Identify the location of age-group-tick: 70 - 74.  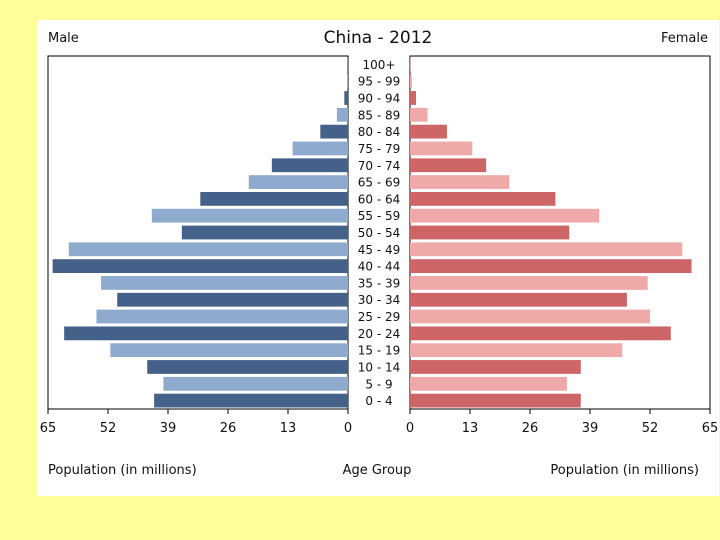
(379, 166).